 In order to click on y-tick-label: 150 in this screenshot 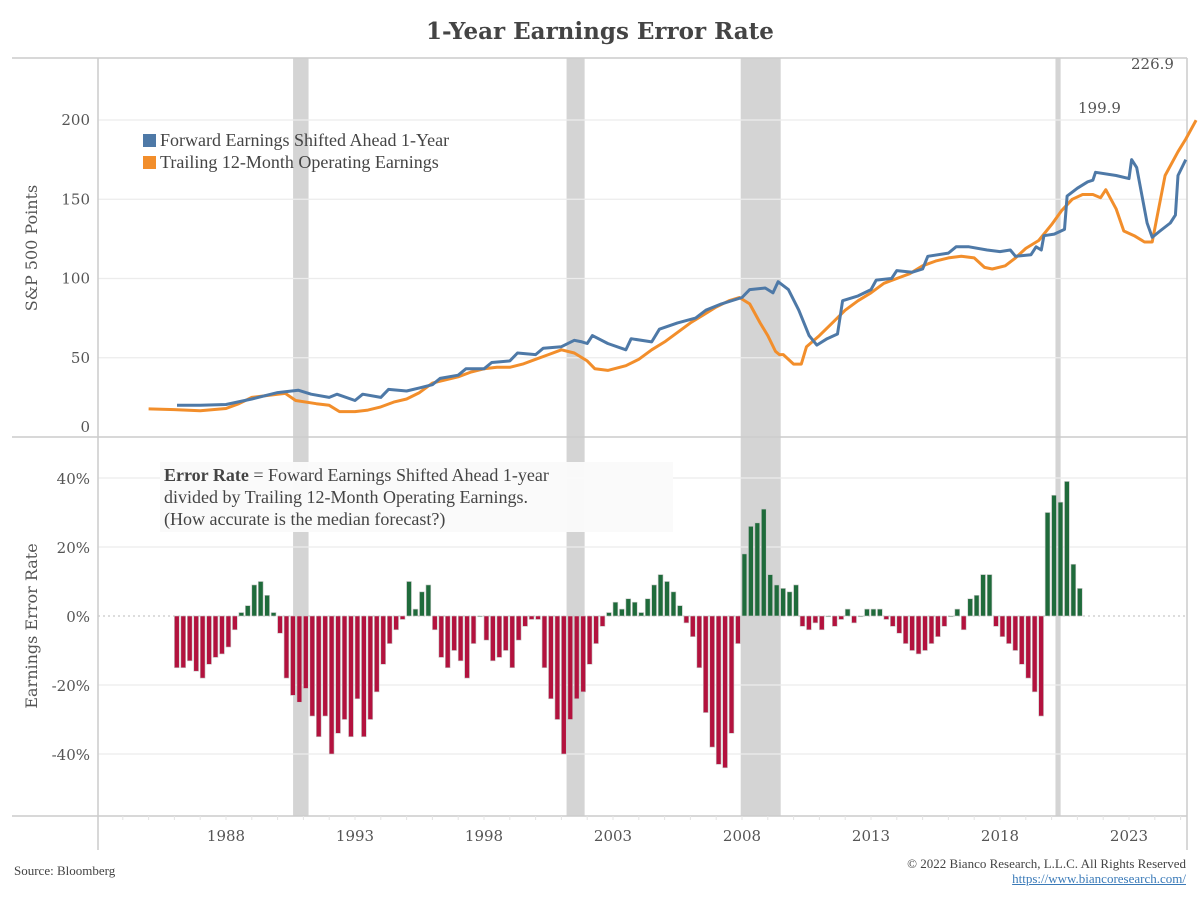, I will do `click(75, 199)`.